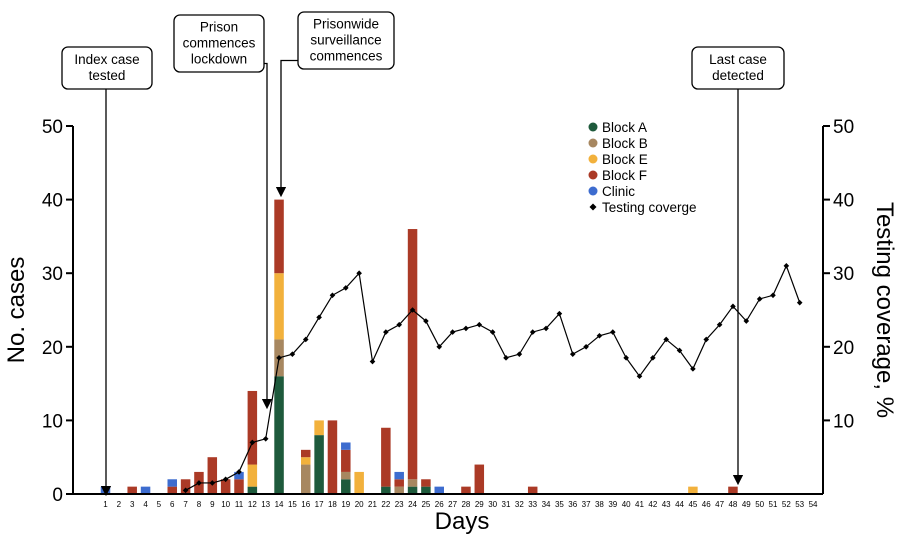  I want to click on y2-tick-label: 30, so click(843, 274).